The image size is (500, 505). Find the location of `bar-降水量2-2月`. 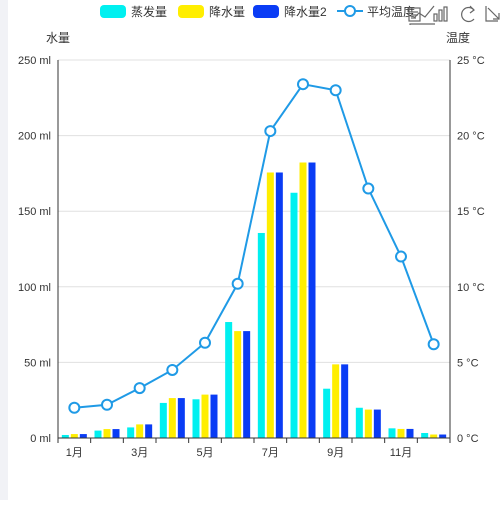

bar-降水量2-2月 is located at coordinates (116, 433).